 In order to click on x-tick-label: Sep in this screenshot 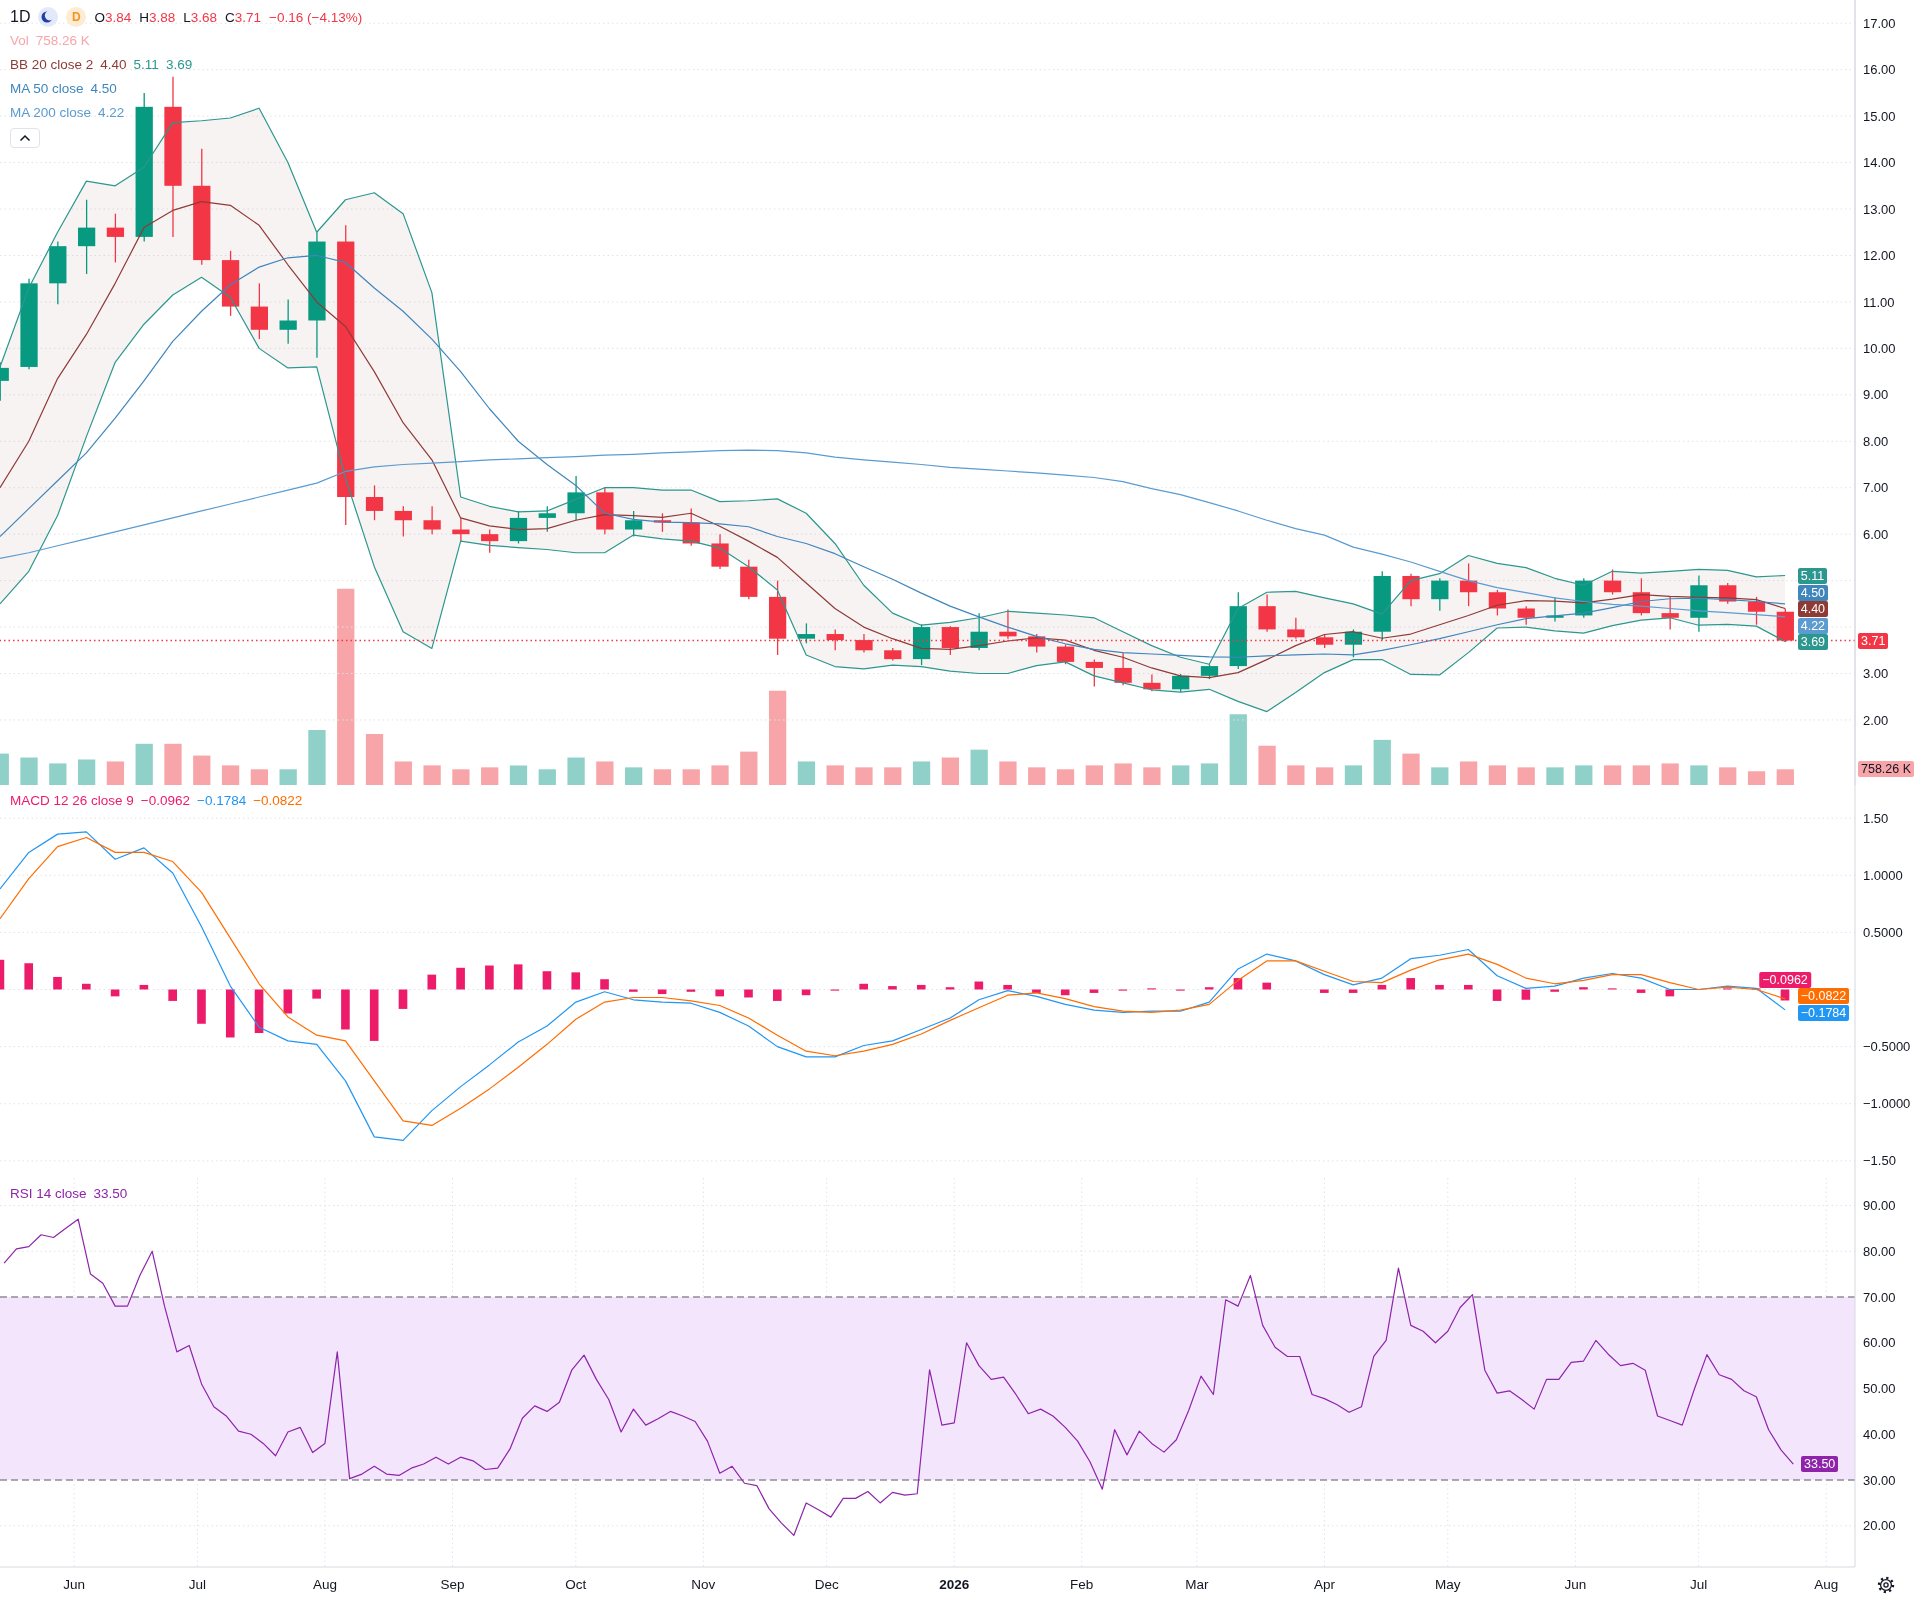, I will do `click(452, 1584)`.